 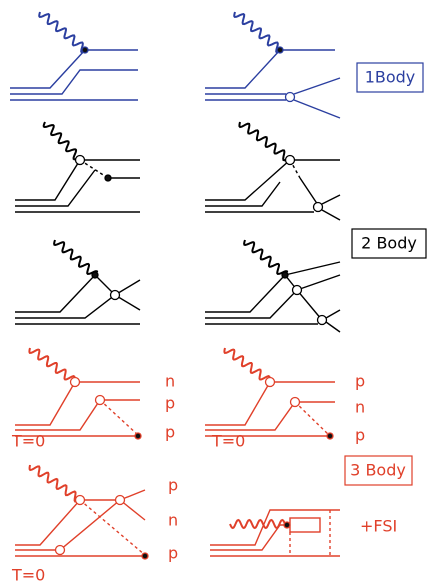 I want to click on two-body-label: 2 Body, so click(x=389, y=243).